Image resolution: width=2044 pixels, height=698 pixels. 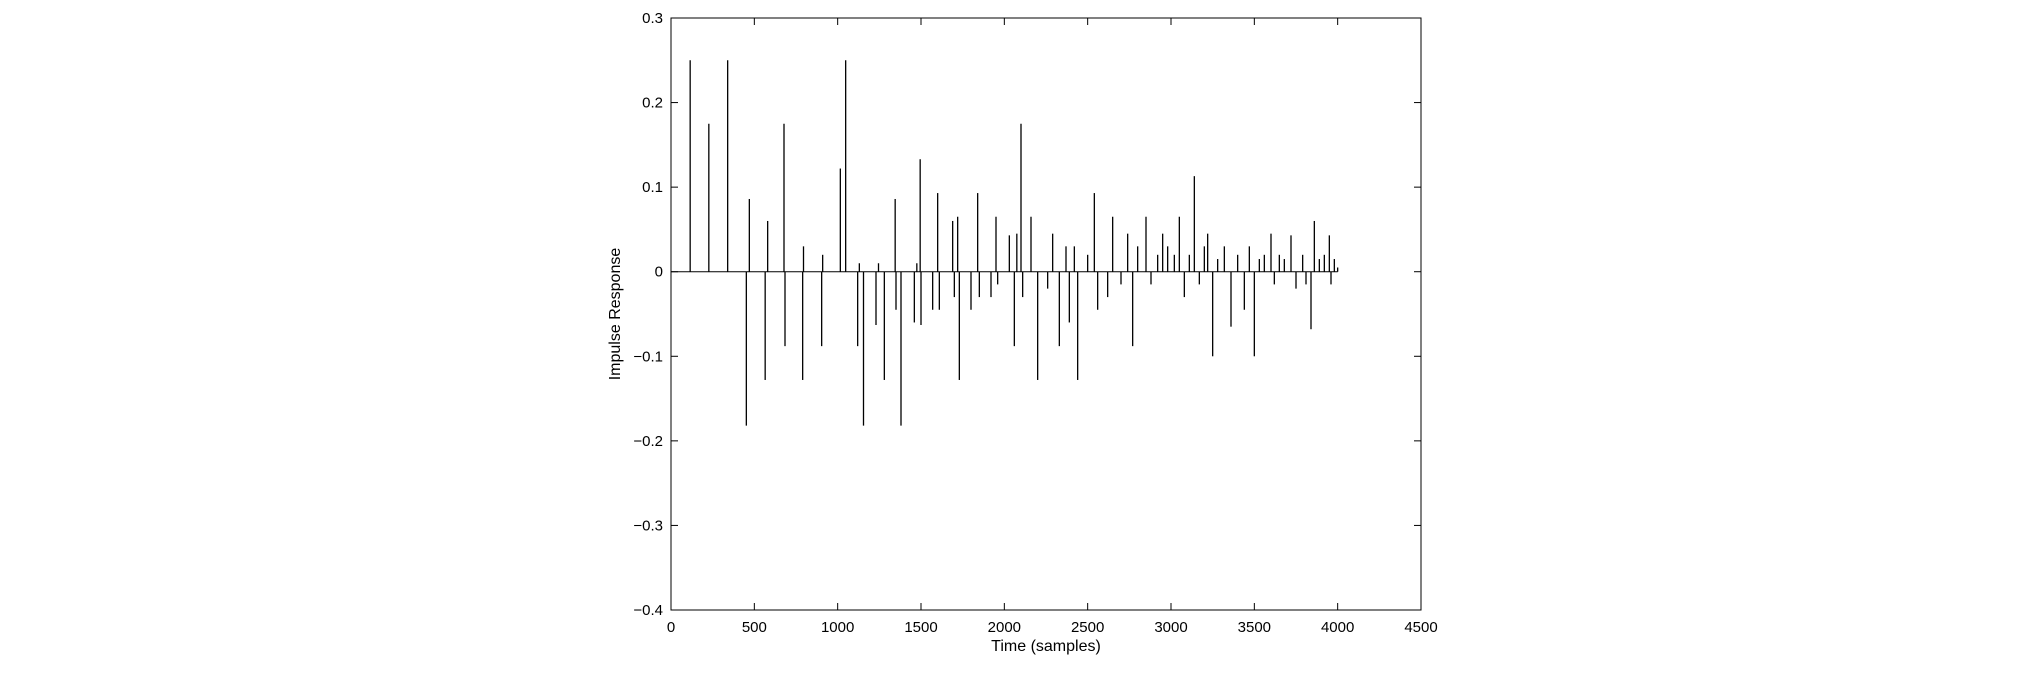 I want to click on x-tick-label: 4000, so click(x=1337, y=627).